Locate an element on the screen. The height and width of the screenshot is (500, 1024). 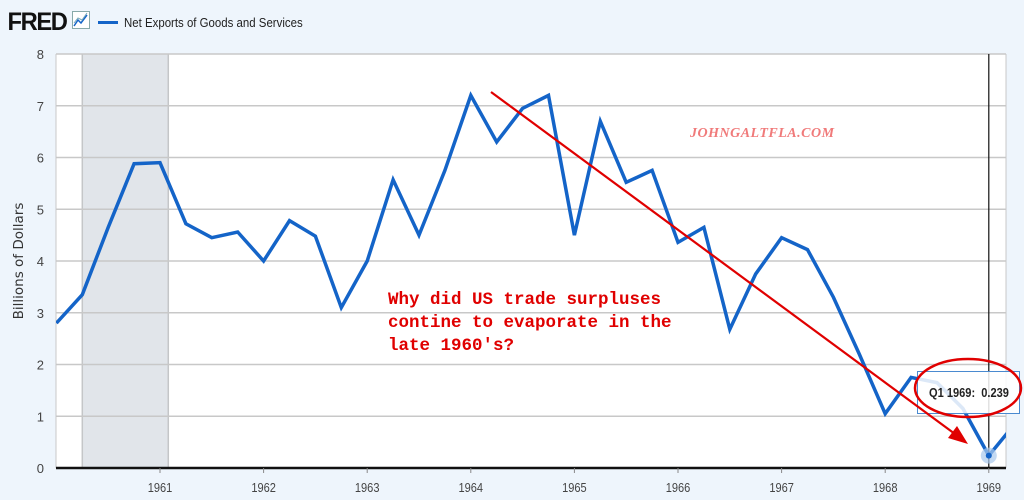
fred-logo: FRED is located at coordinates (37, 21).